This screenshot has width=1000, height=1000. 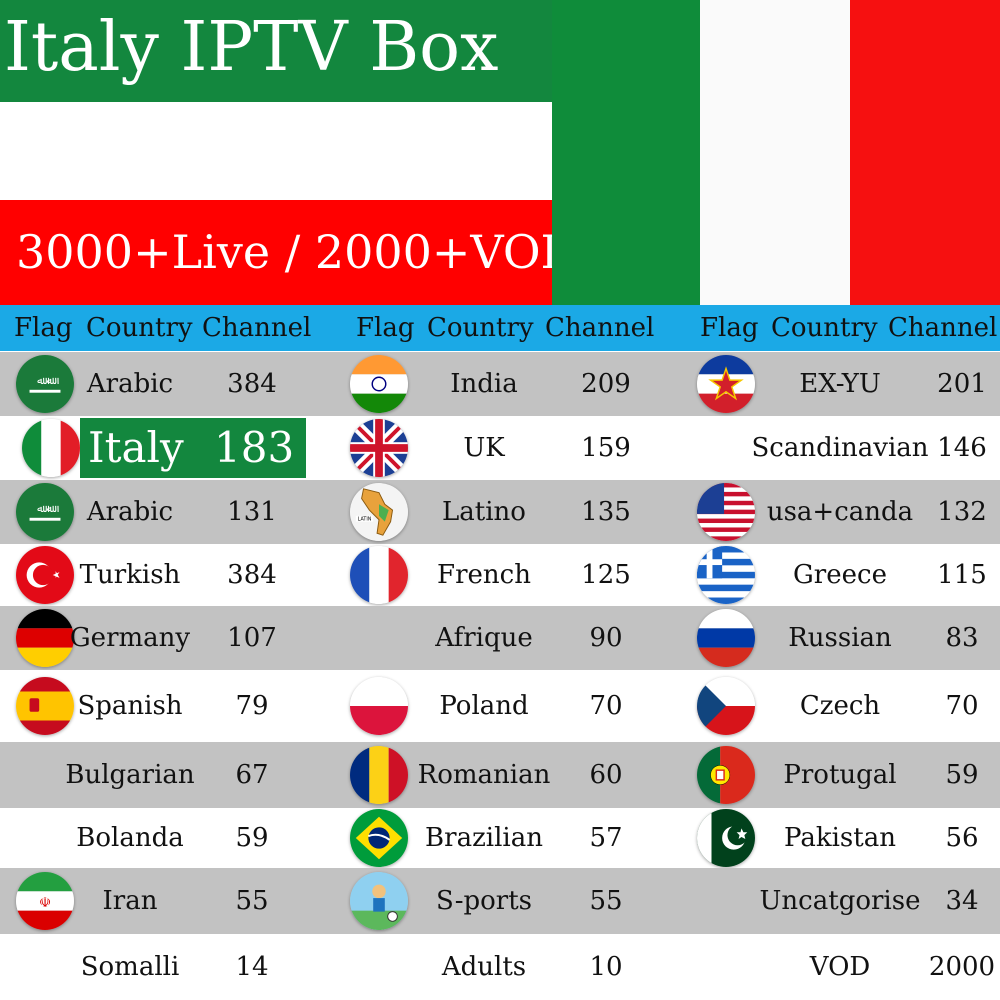 I want to click on greece-flag-icon, so click(x=726, y=575).